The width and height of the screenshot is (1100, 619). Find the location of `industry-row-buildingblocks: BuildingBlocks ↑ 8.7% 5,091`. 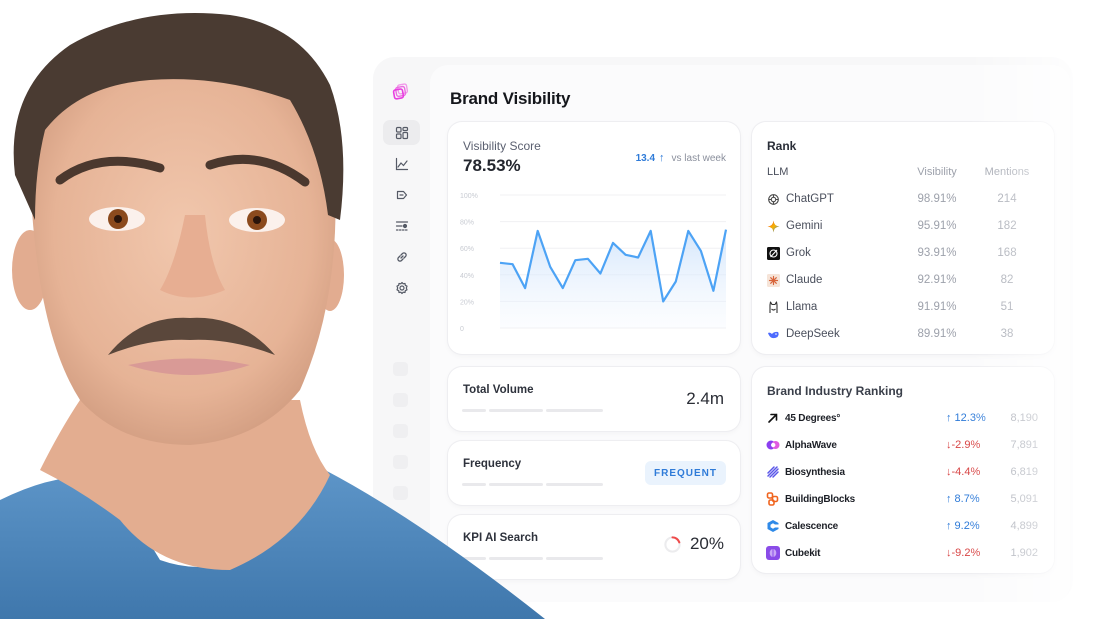

industry-row-buildingblocks: BuildingBlocks ↑ 8.7% 5,091 is located at coordinates (906, 499).